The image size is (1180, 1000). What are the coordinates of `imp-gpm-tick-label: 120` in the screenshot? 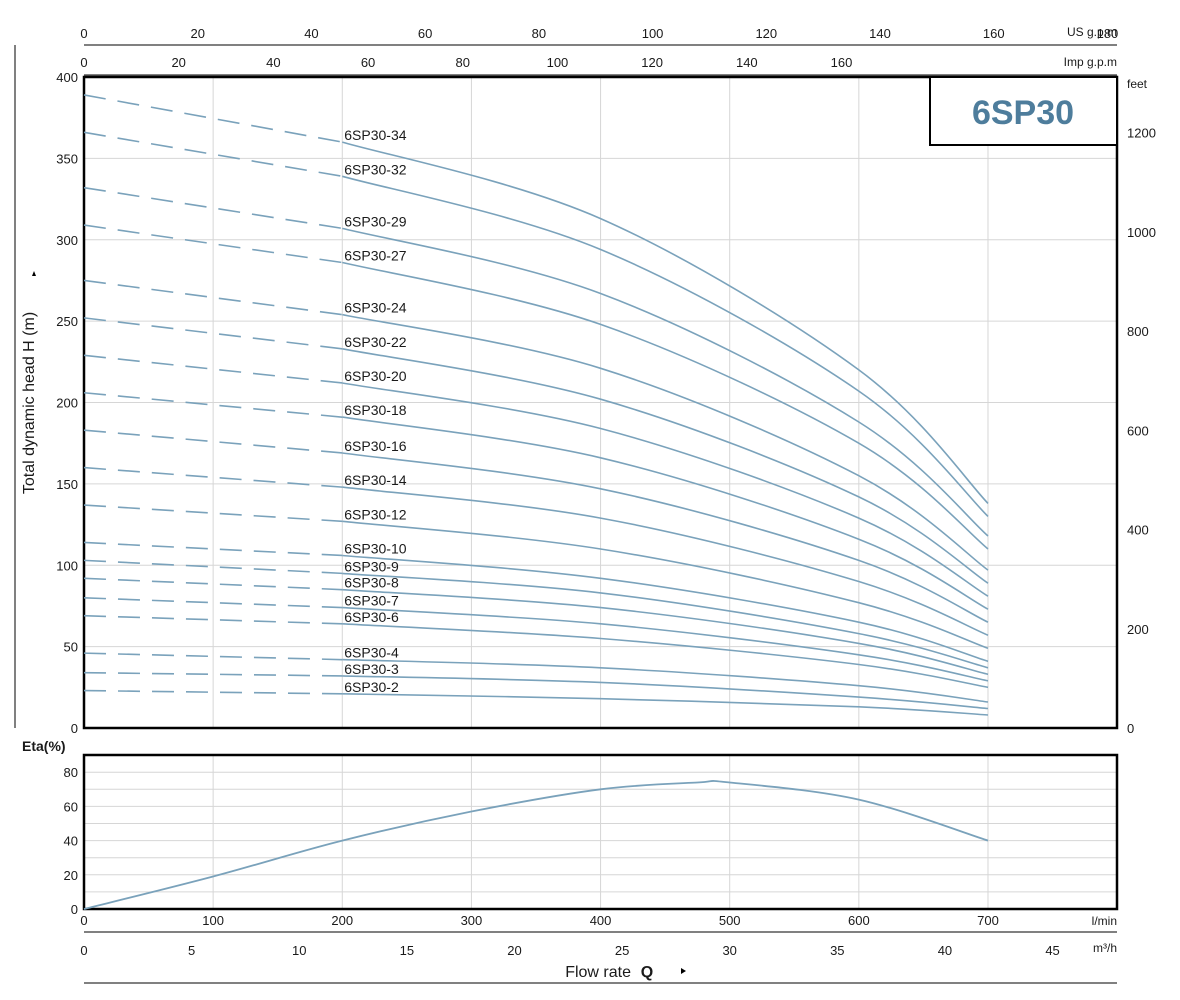 It's located at (652, 62).